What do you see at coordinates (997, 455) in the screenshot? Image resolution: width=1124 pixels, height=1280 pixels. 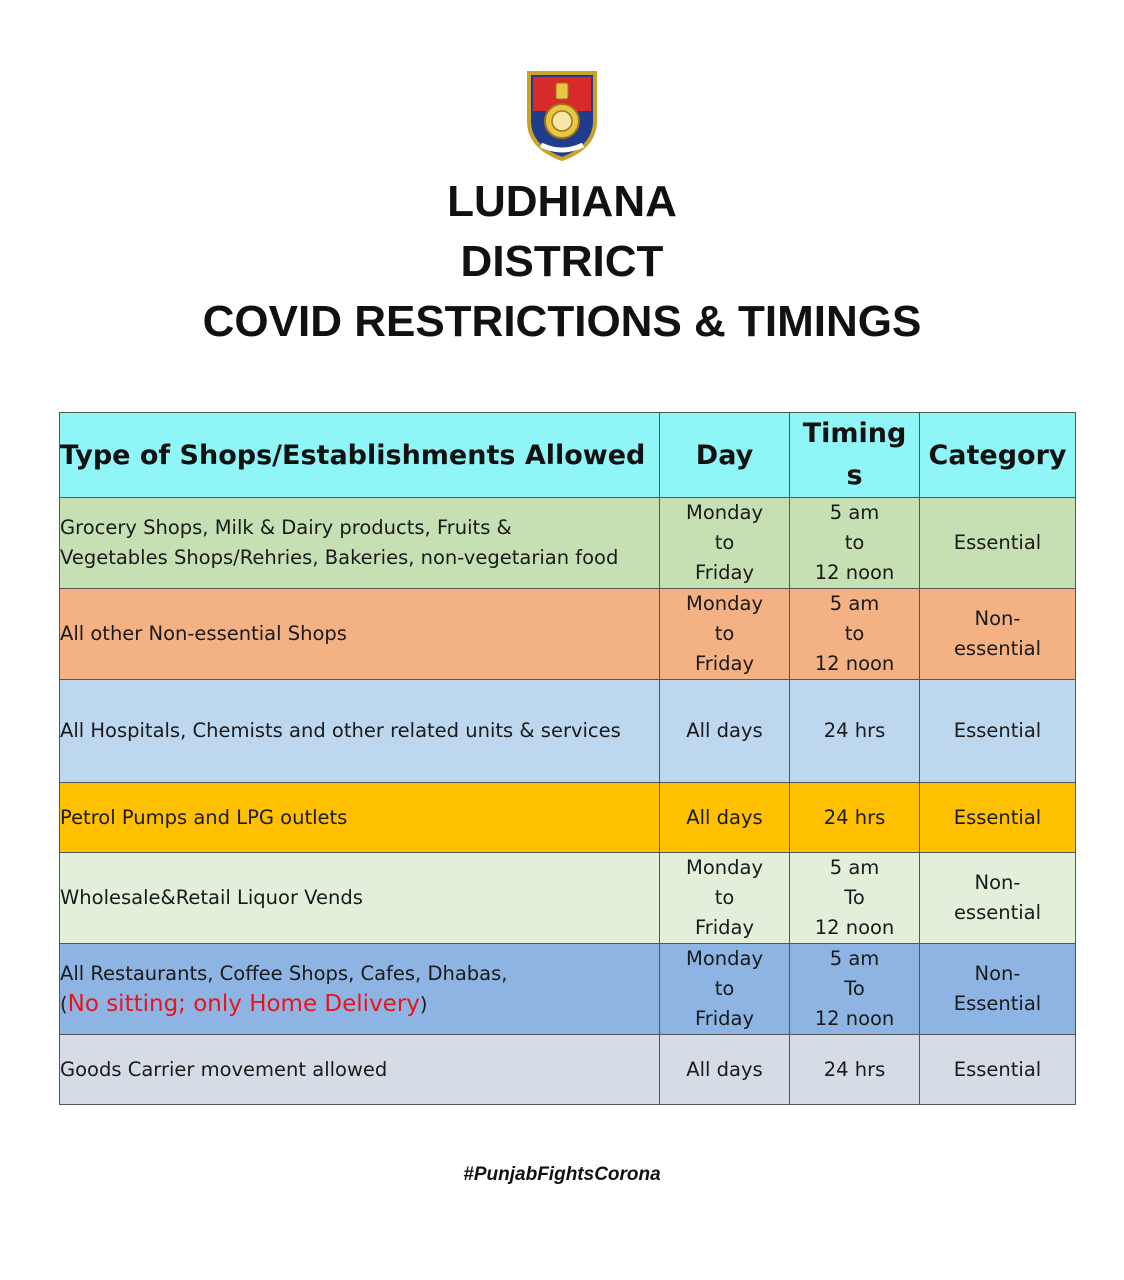 I see `header-category: Category` at bounding box center [997, 455].